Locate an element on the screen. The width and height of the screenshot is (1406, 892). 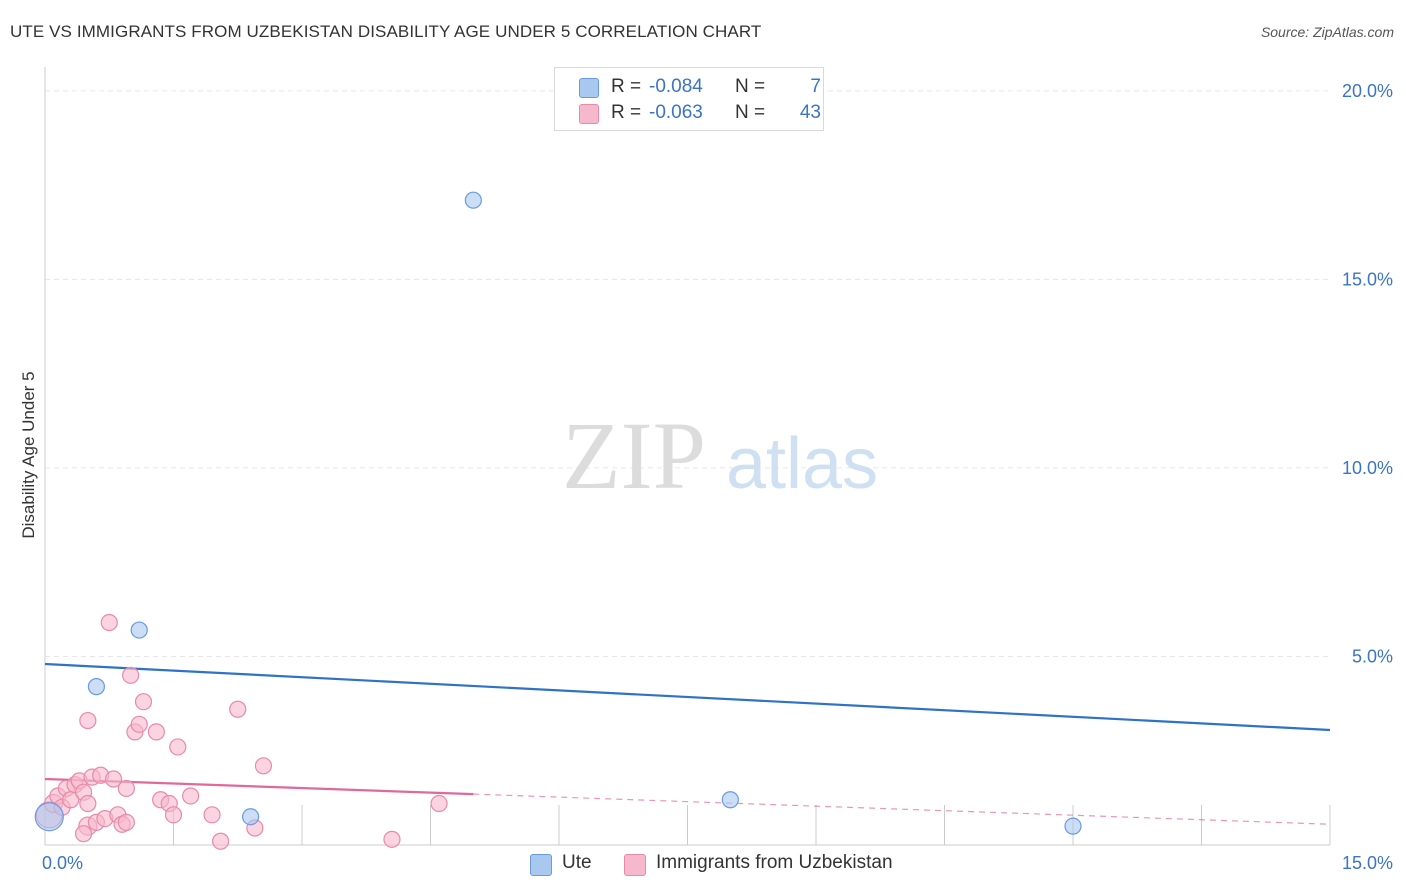
legend-n-value: 7 is located at coordinates (815, 86).